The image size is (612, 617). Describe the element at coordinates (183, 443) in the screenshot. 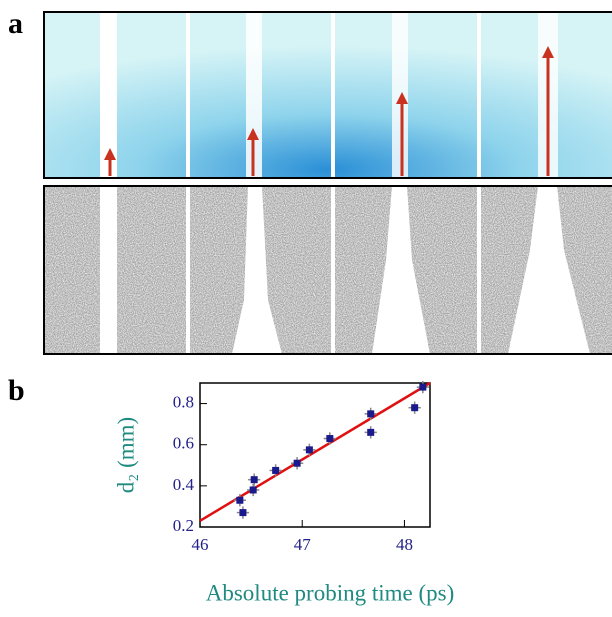

I see `y-tick-label: 0.6` at that location.